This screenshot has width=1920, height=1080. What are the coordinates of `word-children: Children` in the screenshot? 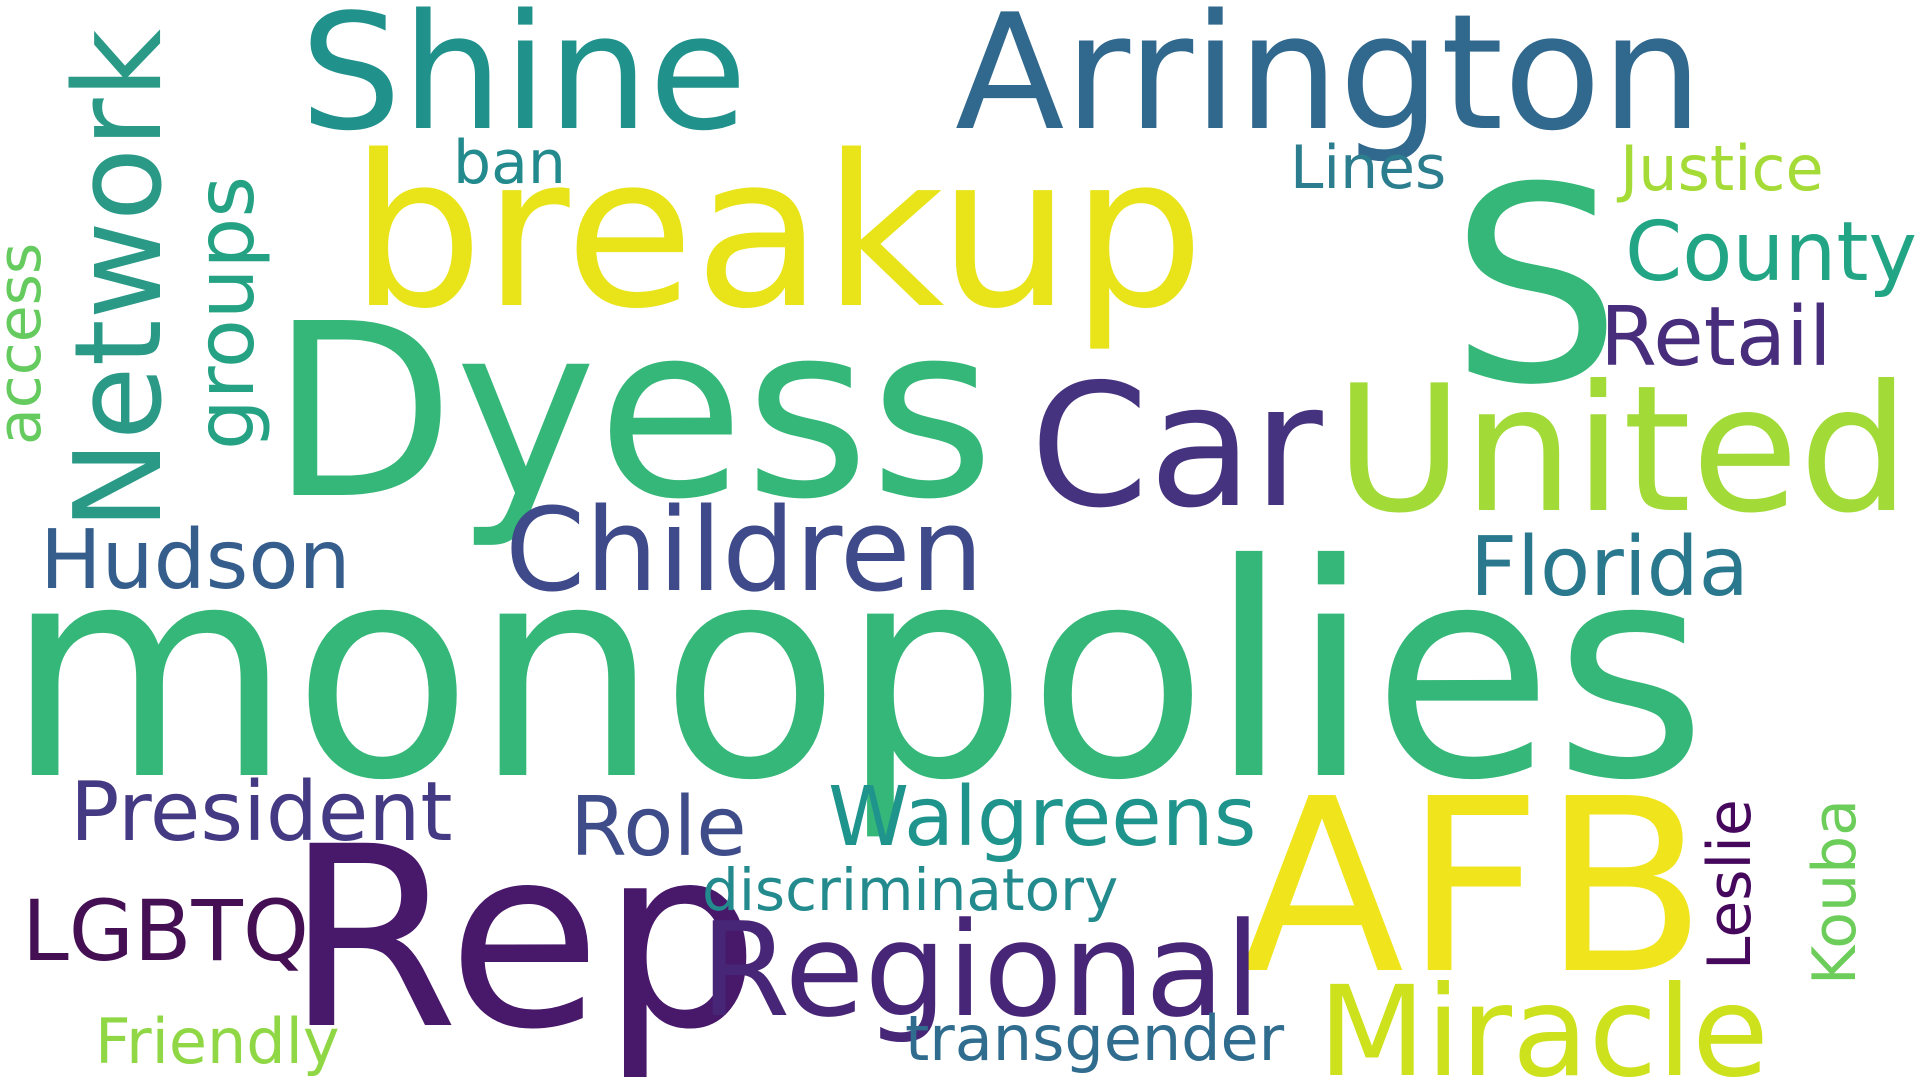 It's located at (744, 551).